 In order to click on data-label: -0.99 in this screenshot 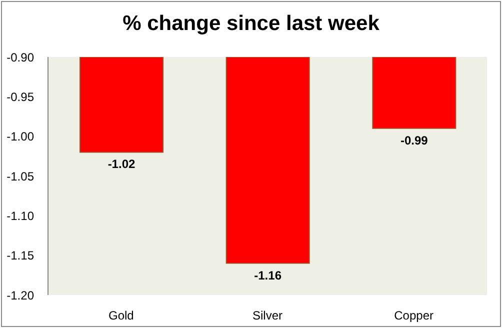, I will do `click(414, 140)`.